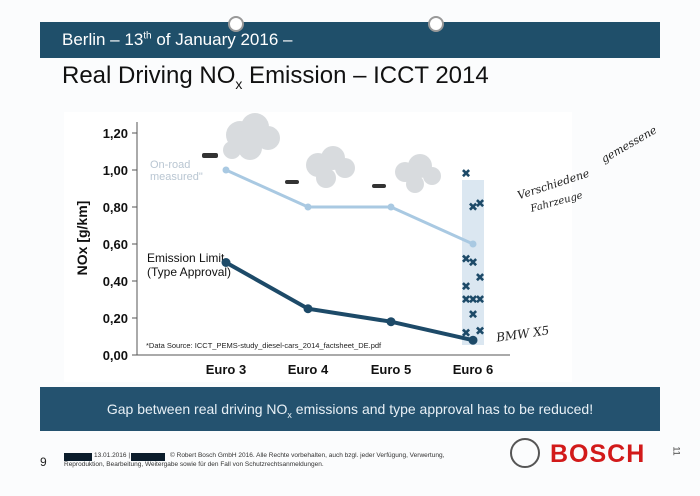  Describe the element at coordinates (177, 39) in the screenshot. I see `header-date: Berlin – 13th of January 2016 –` at that location.